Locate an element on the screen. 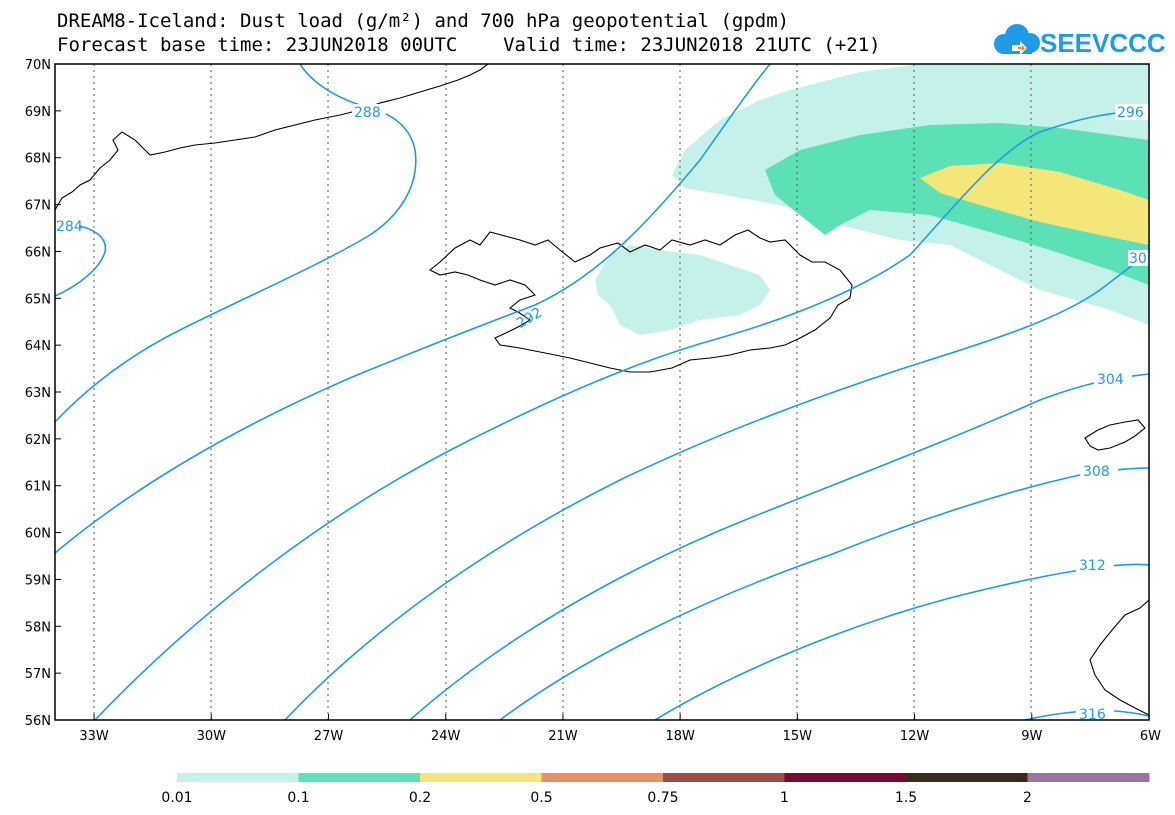  contour-label-312: 312 is located at coordinates (1092, 566).